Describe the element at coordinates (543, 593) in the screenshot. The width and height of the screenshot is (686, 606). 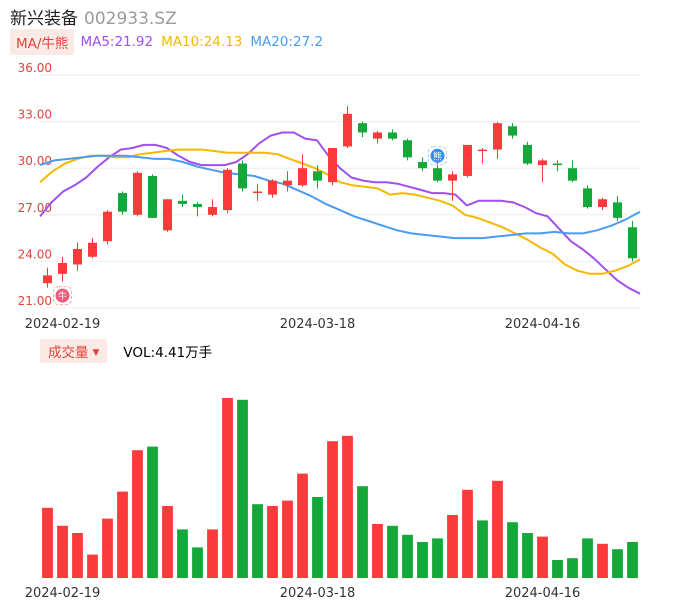
I see `volume-date-label: 2024-04-16` at that location.